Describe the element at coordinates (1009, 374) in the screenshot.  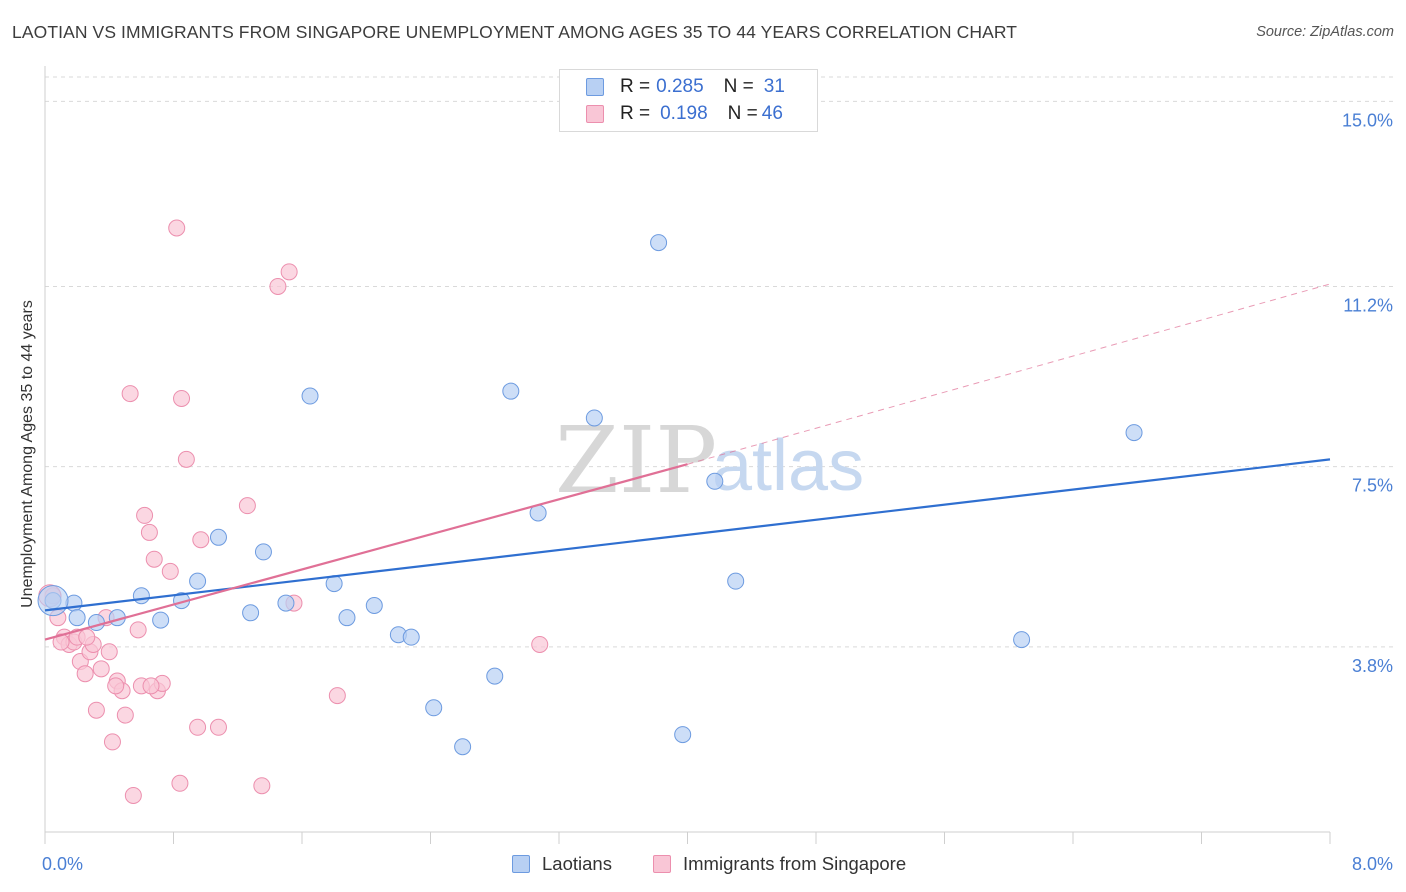
I see `trend-line-singapore-extension` at that location.